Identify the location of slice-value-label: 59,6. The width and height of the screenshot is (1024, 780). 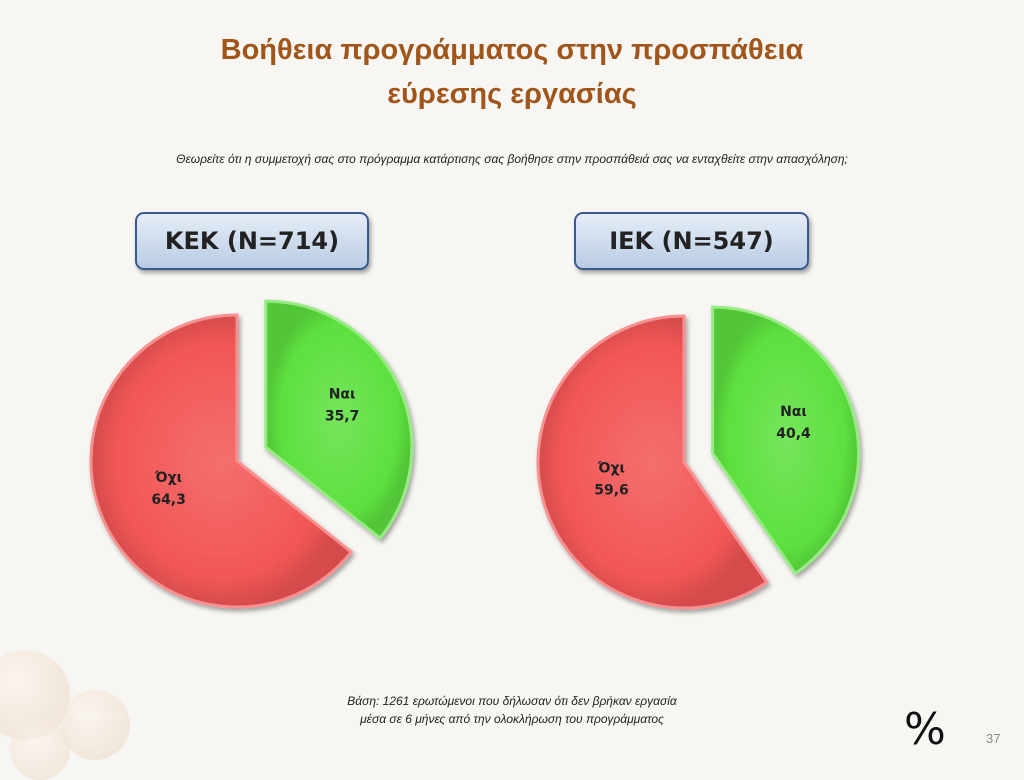
(611, 491).